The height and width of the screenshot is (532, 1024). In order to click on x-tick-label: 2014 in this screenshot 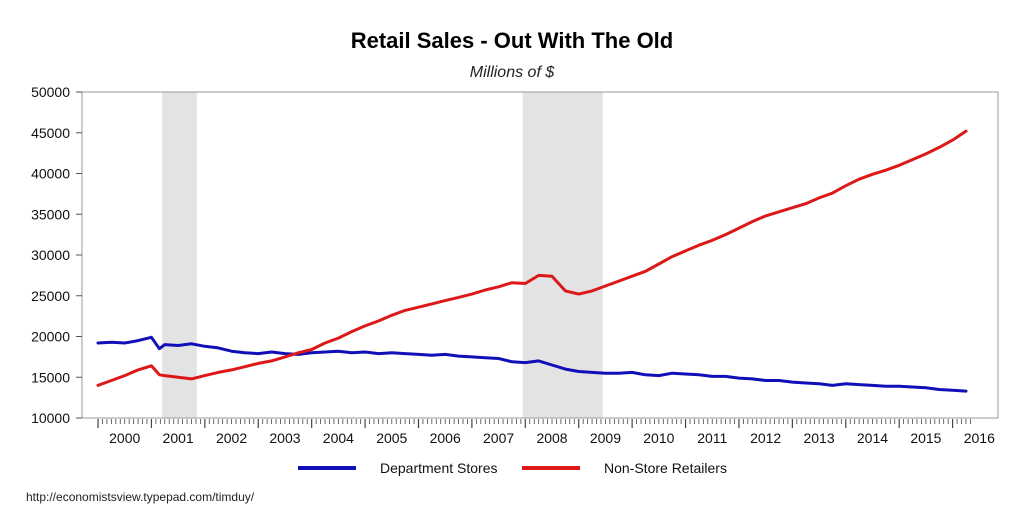, I will do `click(872, 438)`.